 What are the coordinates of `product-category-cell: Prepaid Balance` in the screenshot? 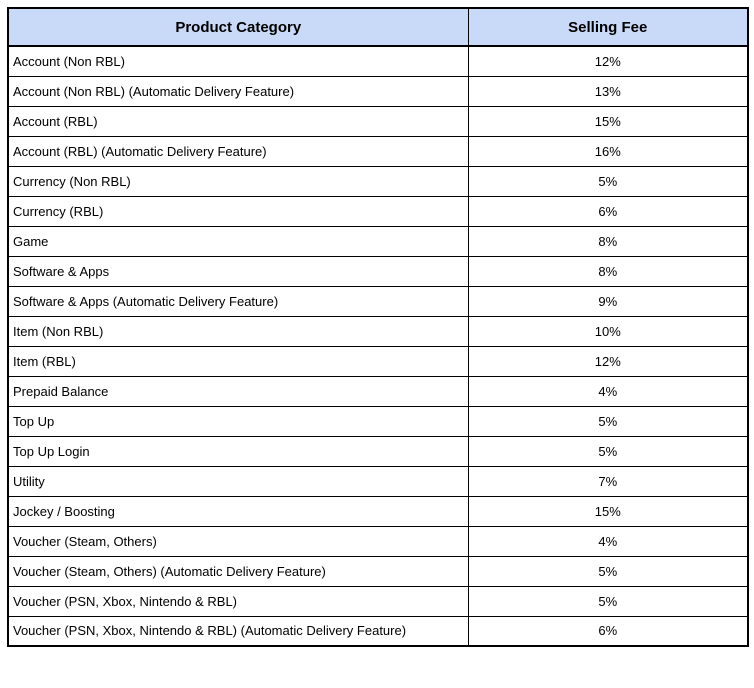 It's located at (238, 391).